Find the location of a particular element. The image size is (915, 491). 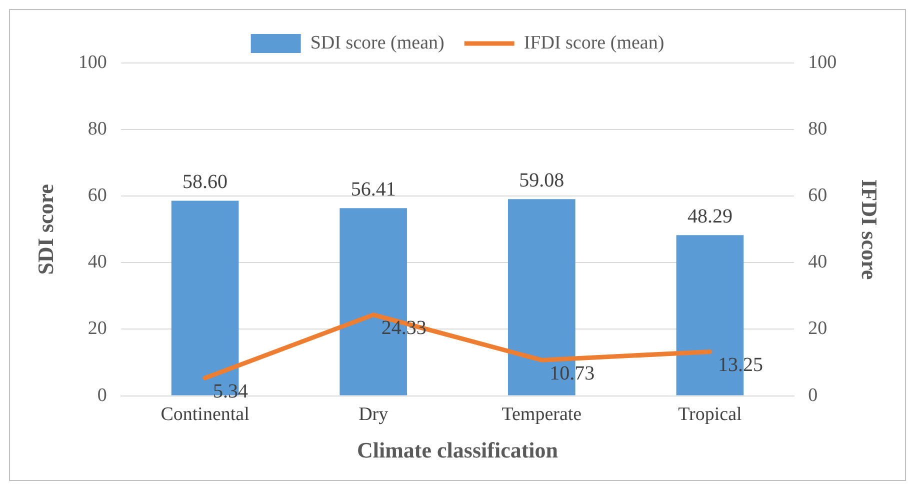

y-tick-label: 20 is located at coordinates (97, 329).